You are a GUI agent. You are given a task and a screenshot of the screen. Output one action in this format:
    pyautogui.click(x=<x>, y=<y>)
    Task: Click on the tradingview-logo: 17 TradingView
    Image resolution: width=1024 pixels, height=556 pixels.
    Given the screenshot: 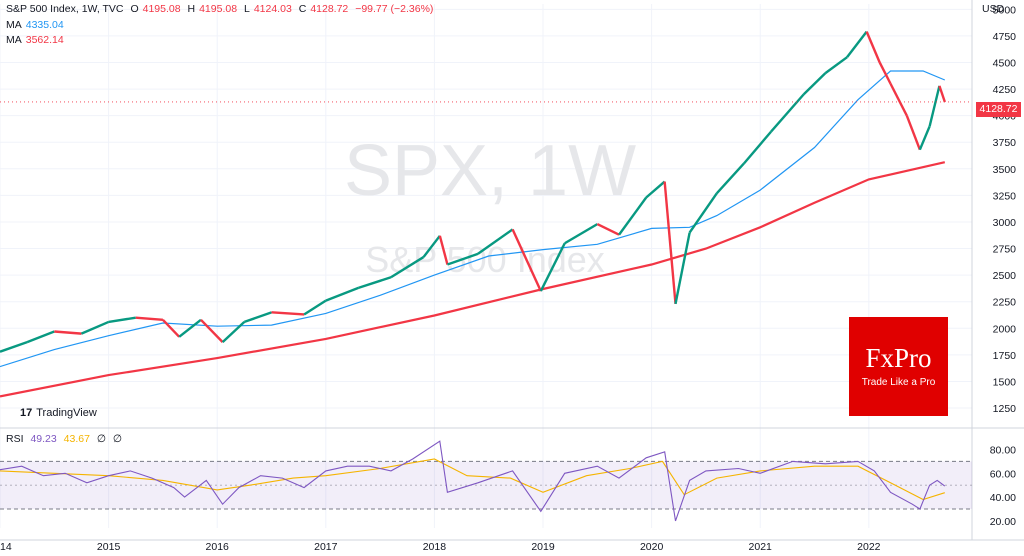 What is the action you would take?
    pyautogui.click(x=58, y=413)
    